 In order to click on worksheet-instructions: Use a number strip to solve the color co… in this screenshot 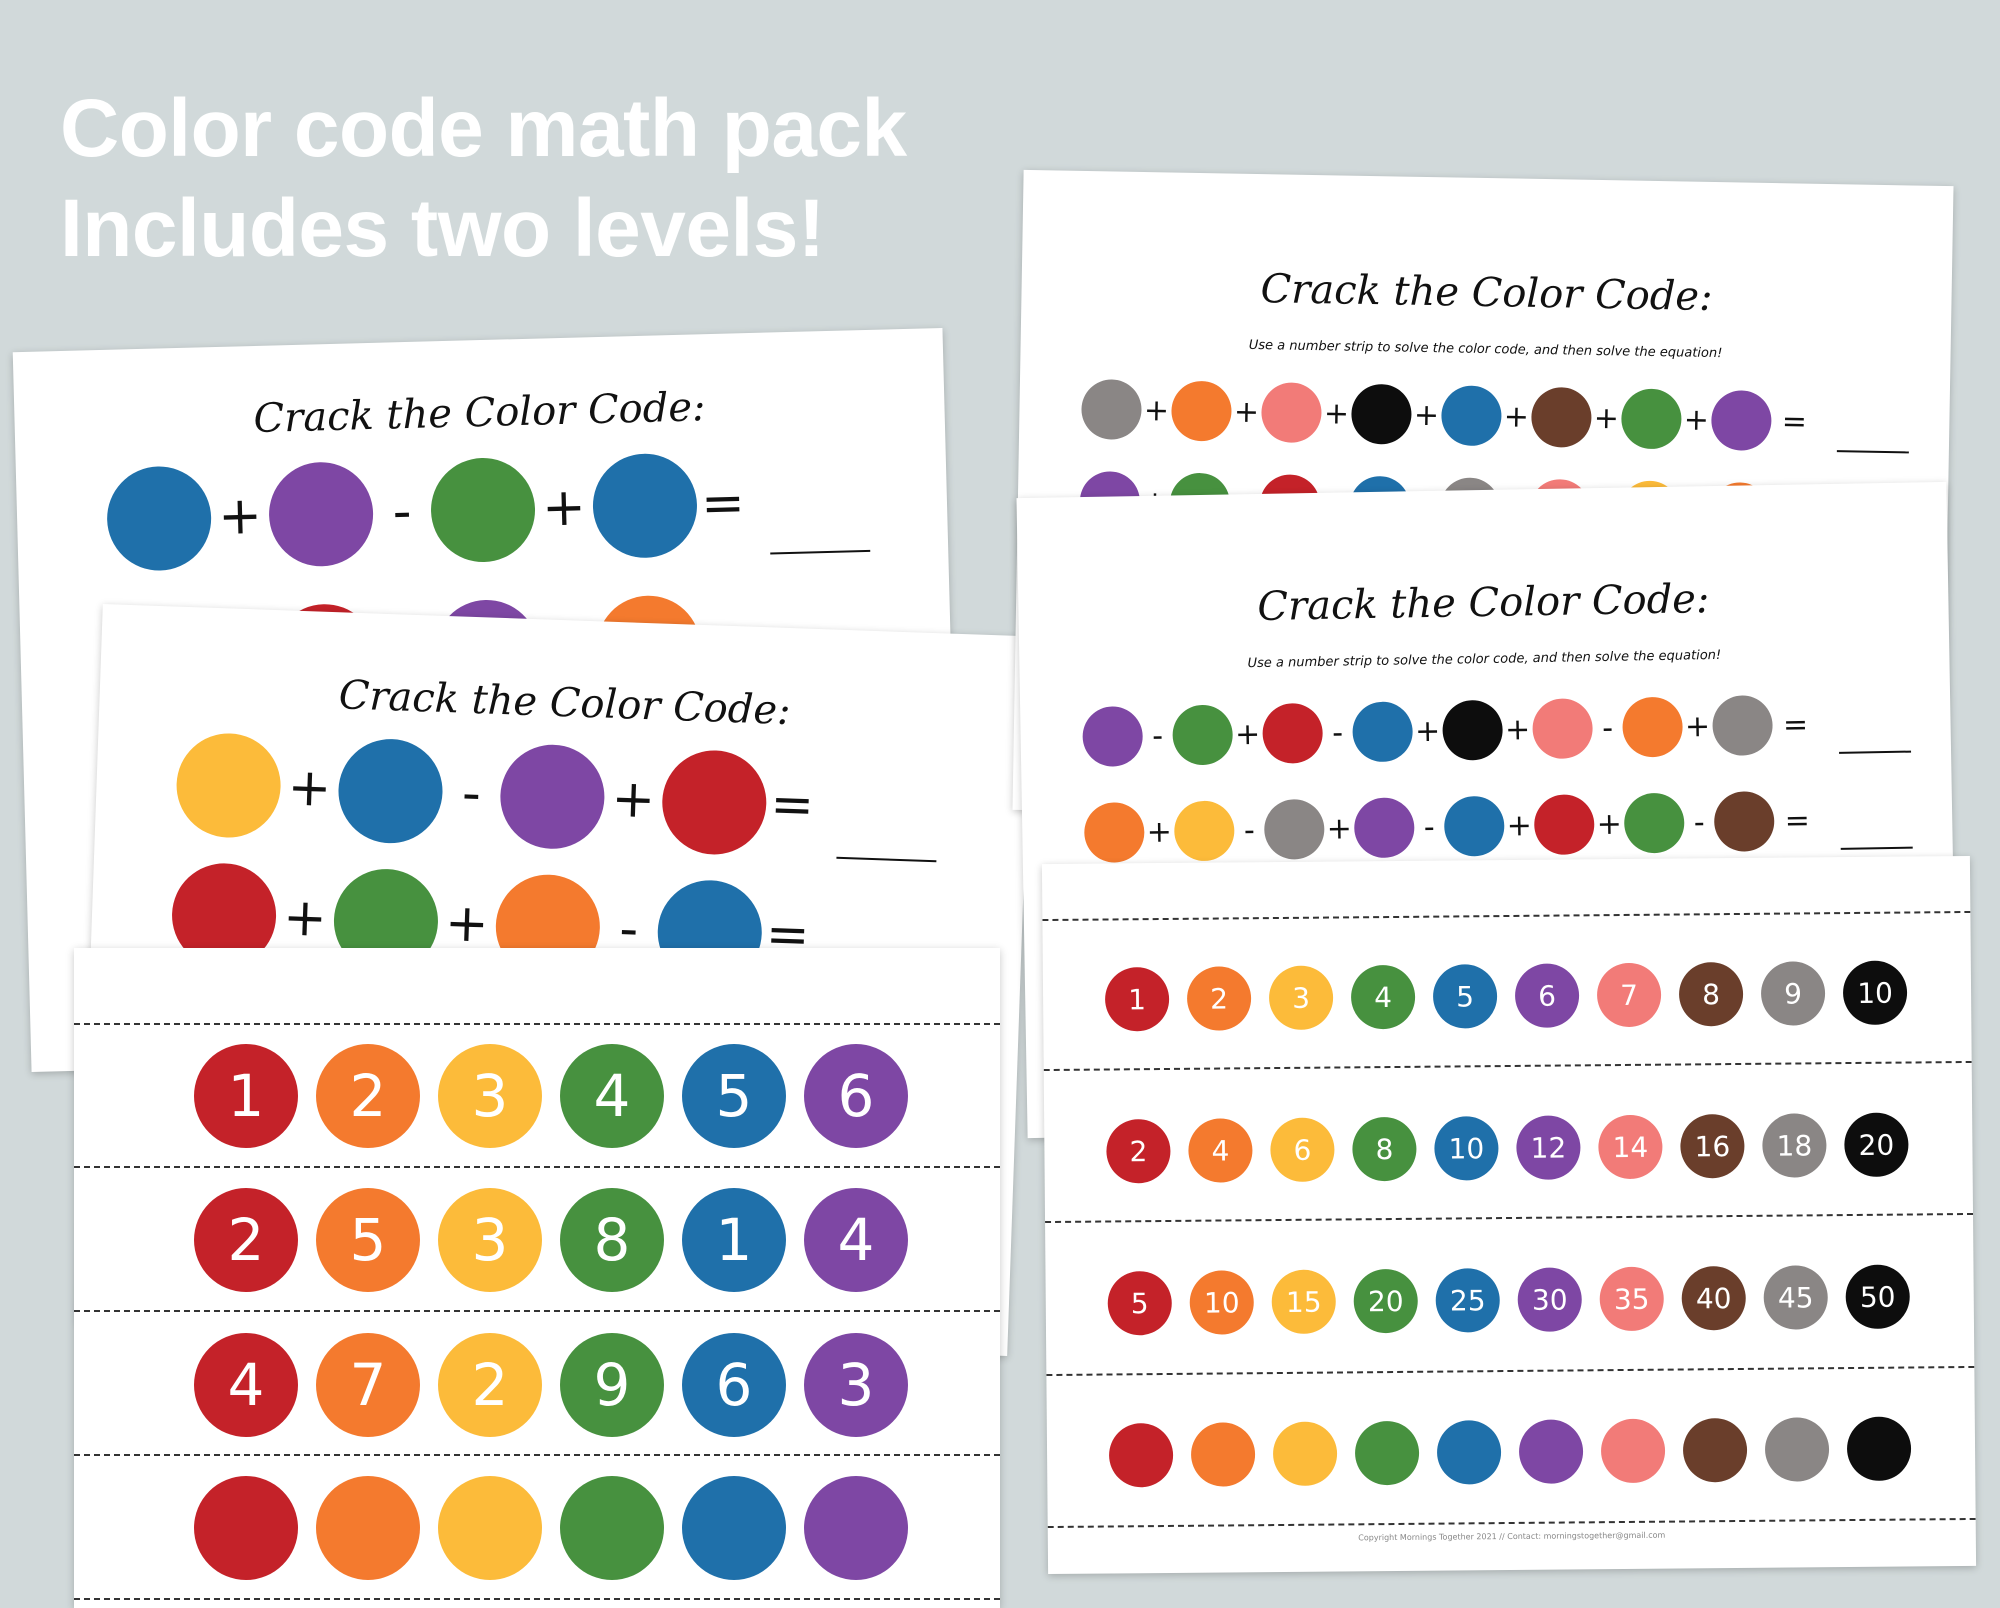, I will do `click(1485, 349)`.